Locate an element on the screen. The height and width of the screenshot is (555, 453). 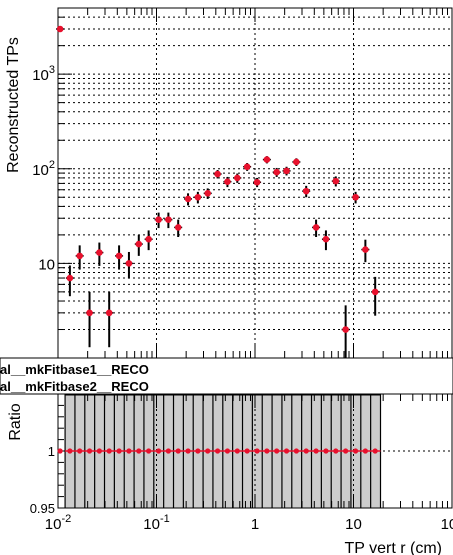
xlabel: TP vert r (cm) is located at coordinates (393, 547).